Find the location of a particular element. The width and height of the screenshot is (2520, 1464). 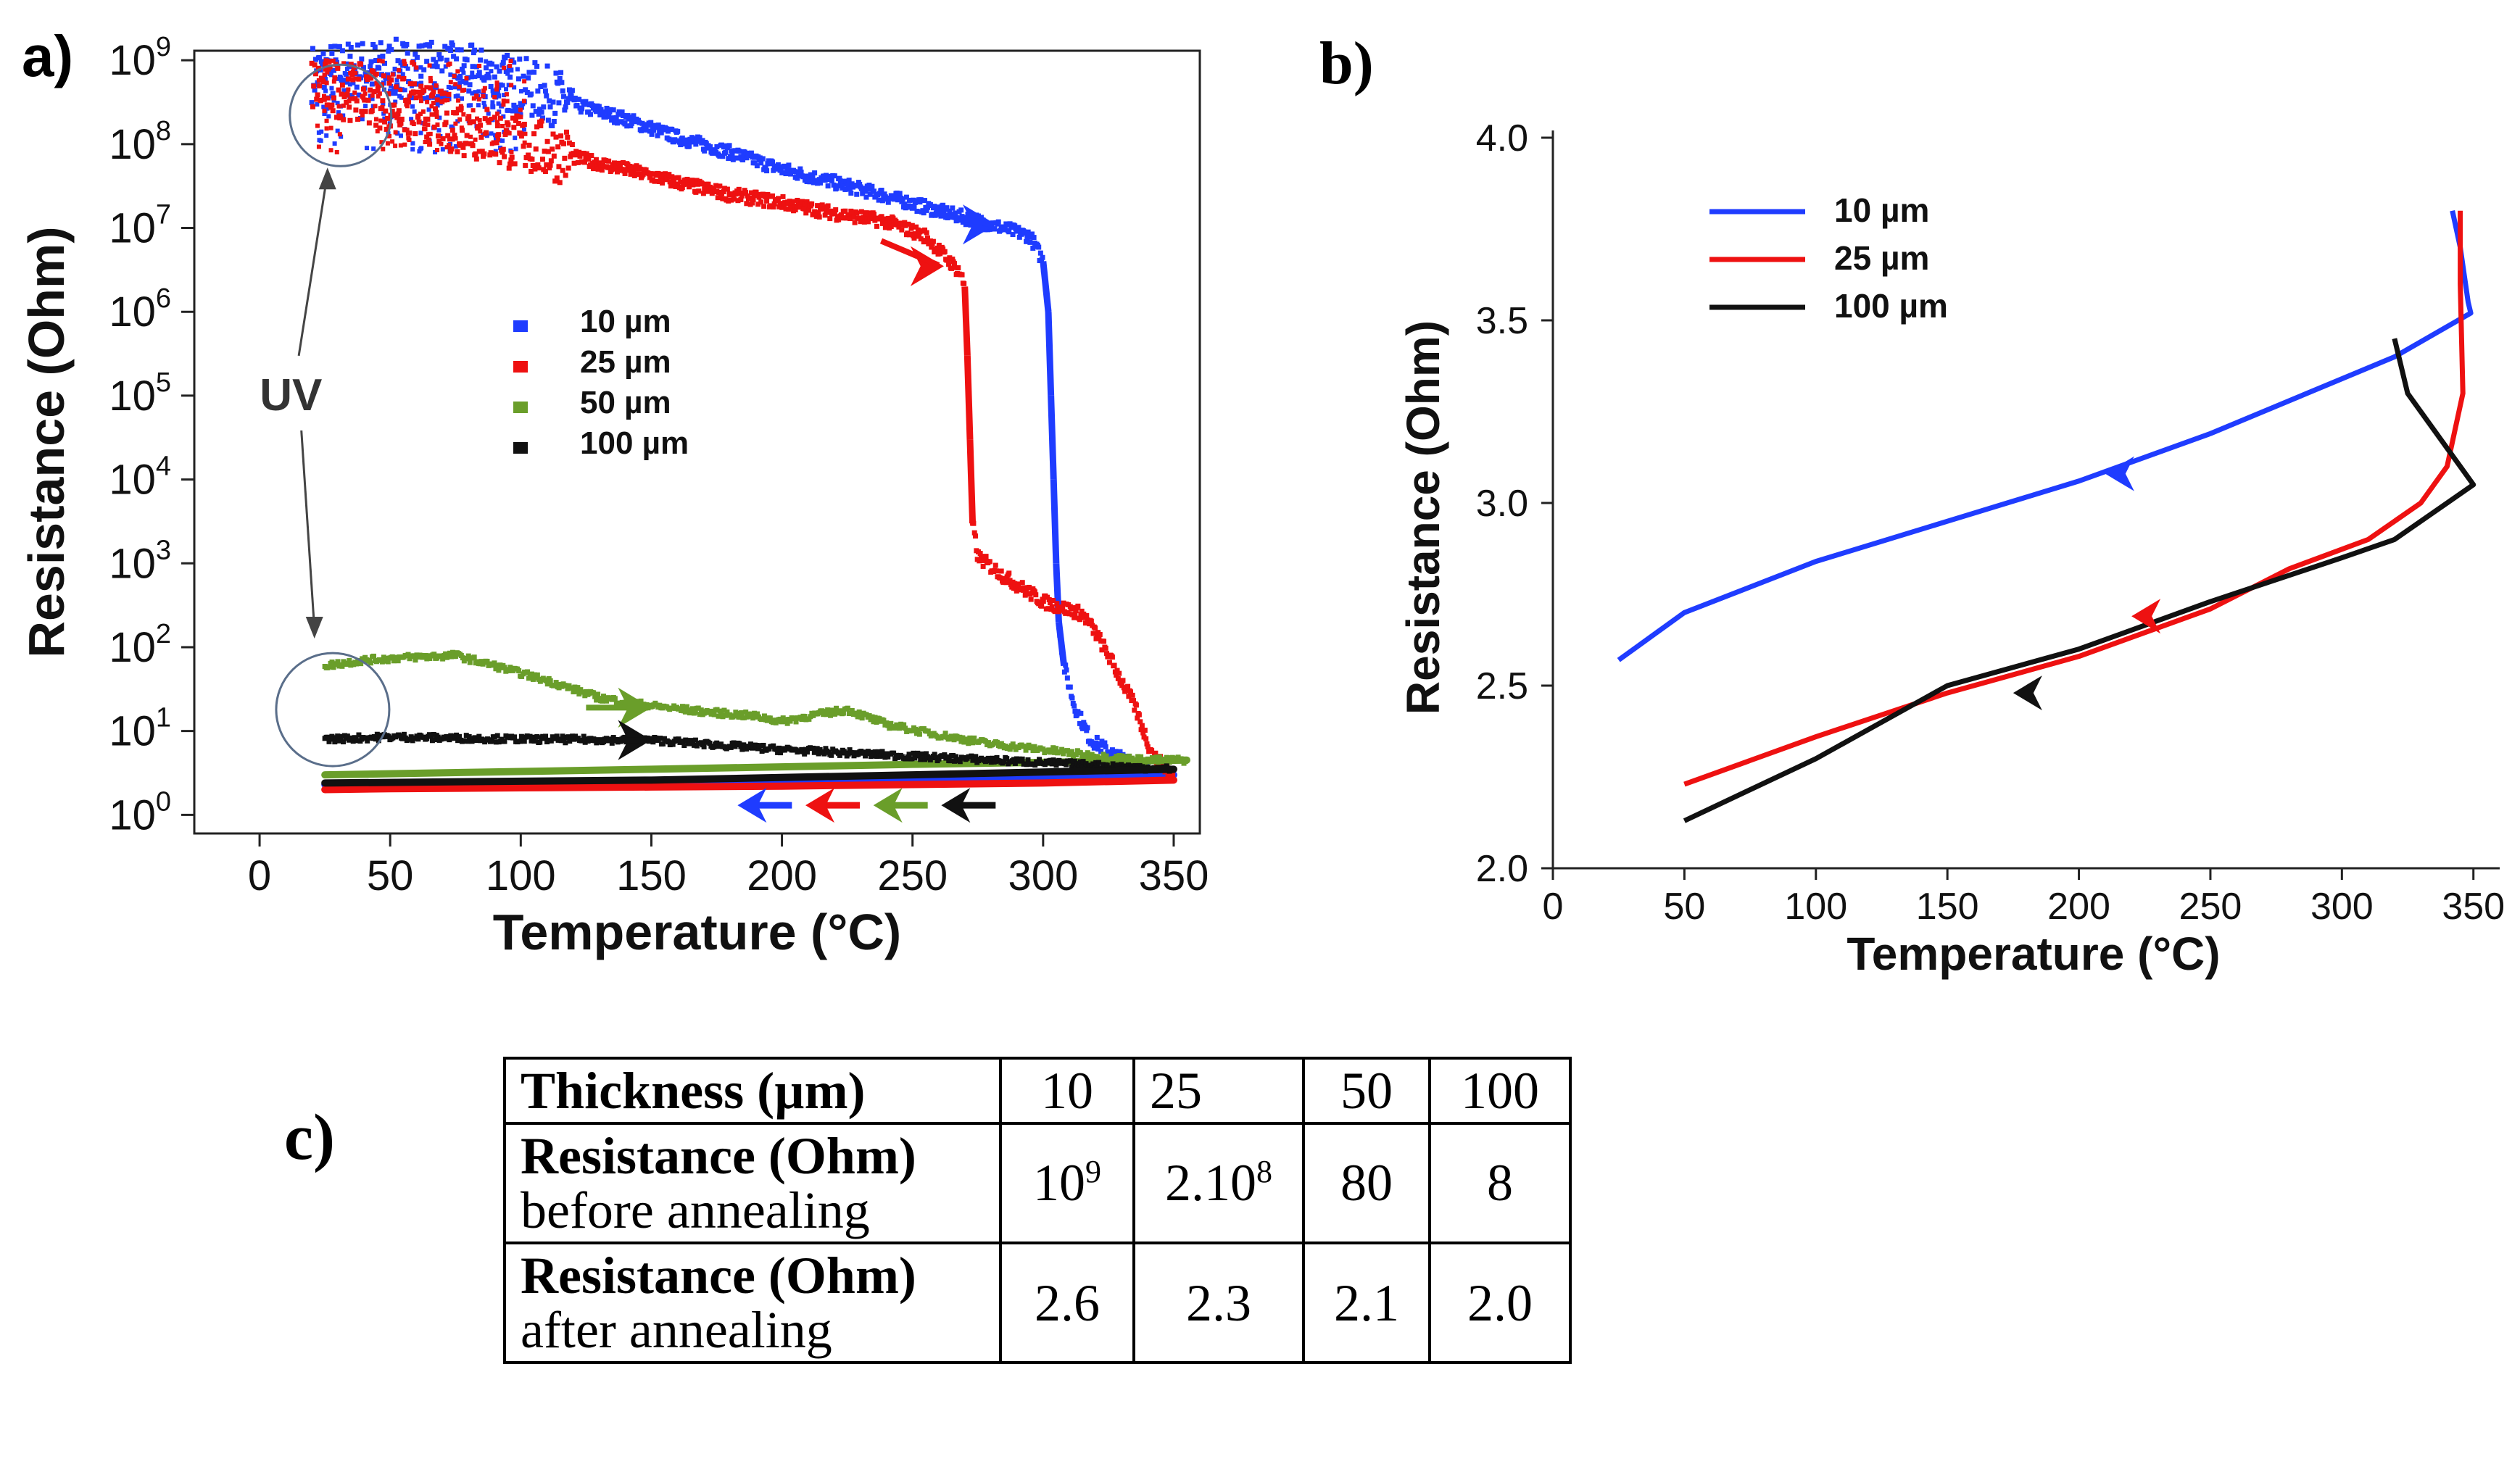

y-tick-label: 4.0 is located at coordinates (1502, 138).